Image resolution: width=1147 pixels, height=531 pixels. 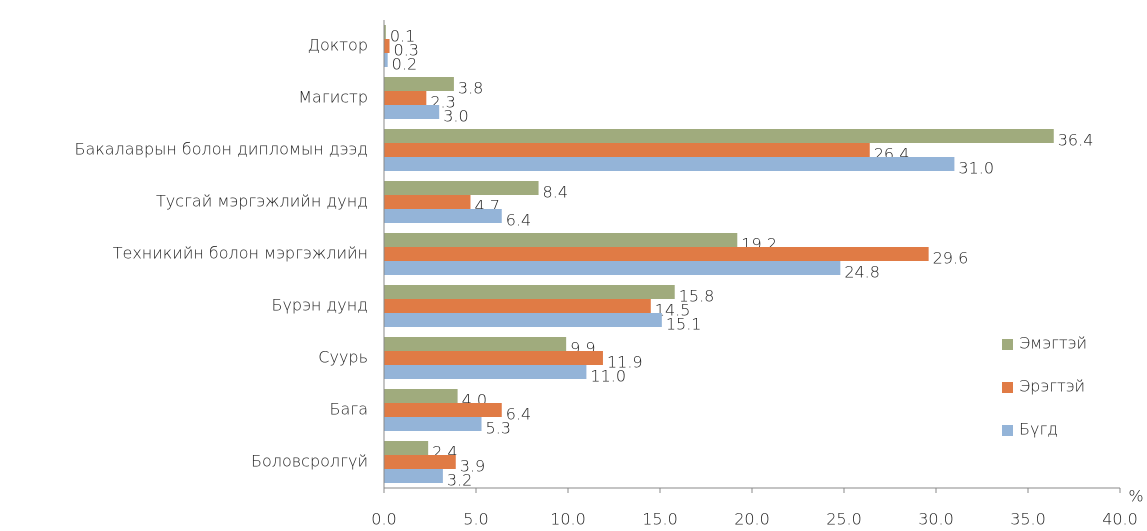 What do you see at coordinates (383, 519) in the screenshot?
I see `x-tick-label: 0.0` at bounding box center [383, 519].